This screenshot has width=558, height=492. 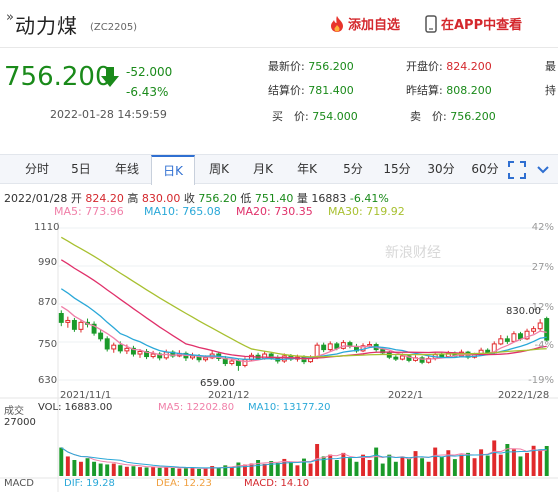 I want to click on y-right-neg4: -4%, so click(x=544, y=345).